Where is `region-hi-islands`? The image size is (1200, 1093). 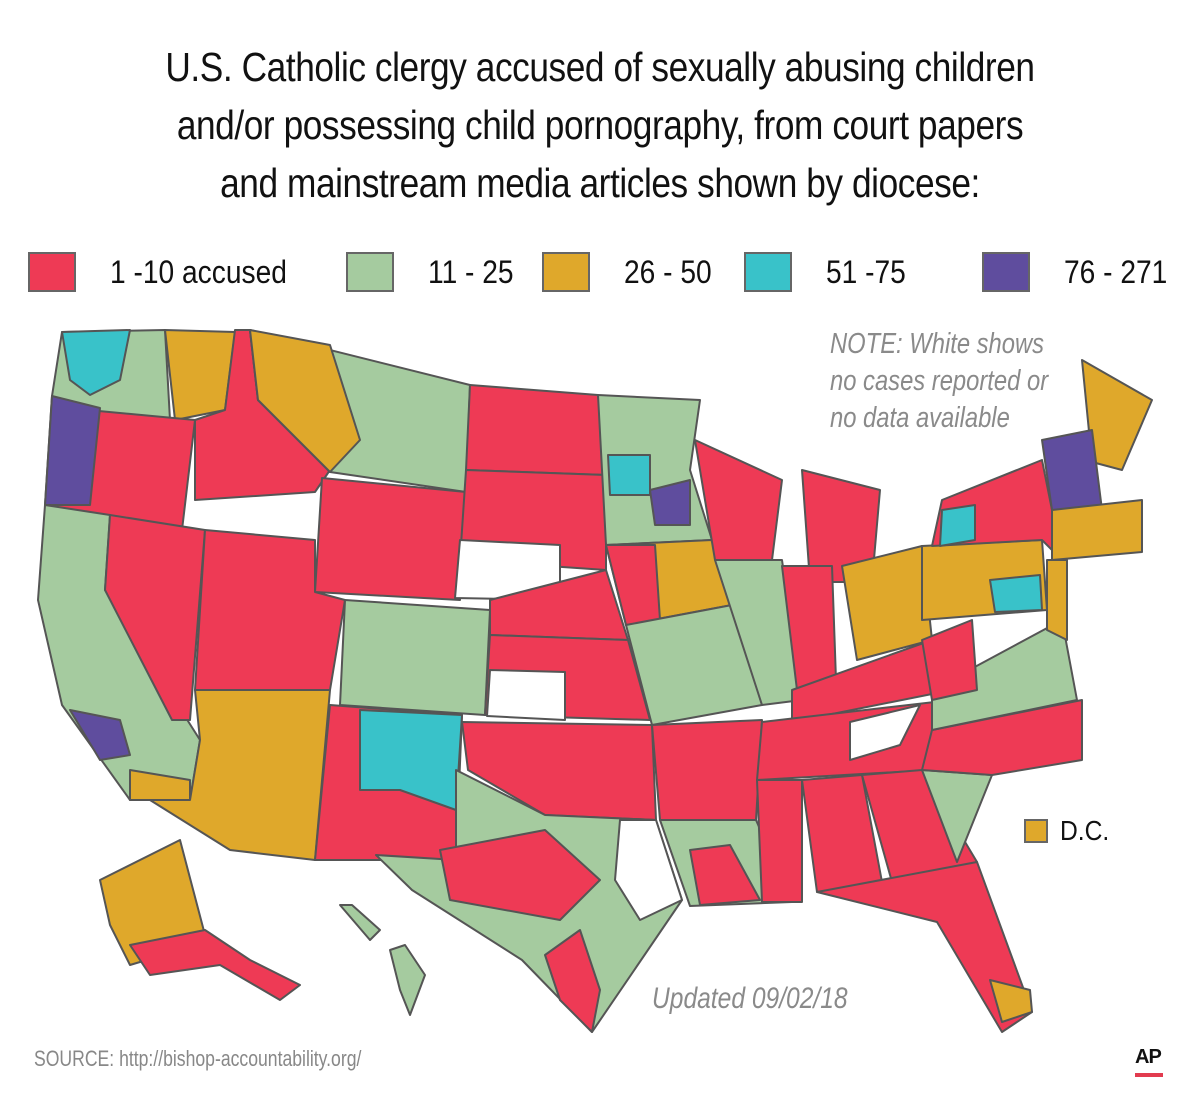
region-hi-islands is located at coordinates (360, 922).